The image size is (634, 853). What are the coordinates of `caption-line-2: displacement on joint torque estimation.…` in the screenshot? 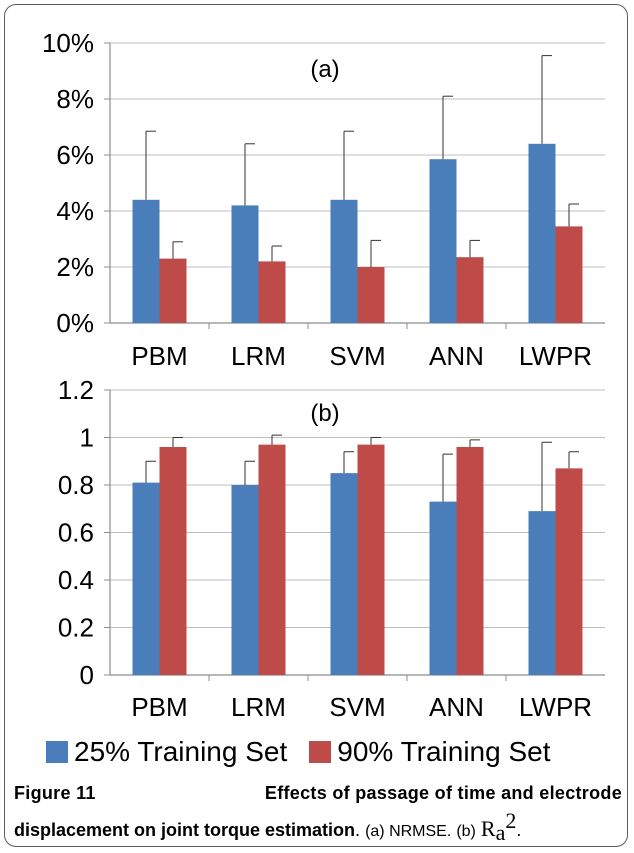 It's located at (268, 826).